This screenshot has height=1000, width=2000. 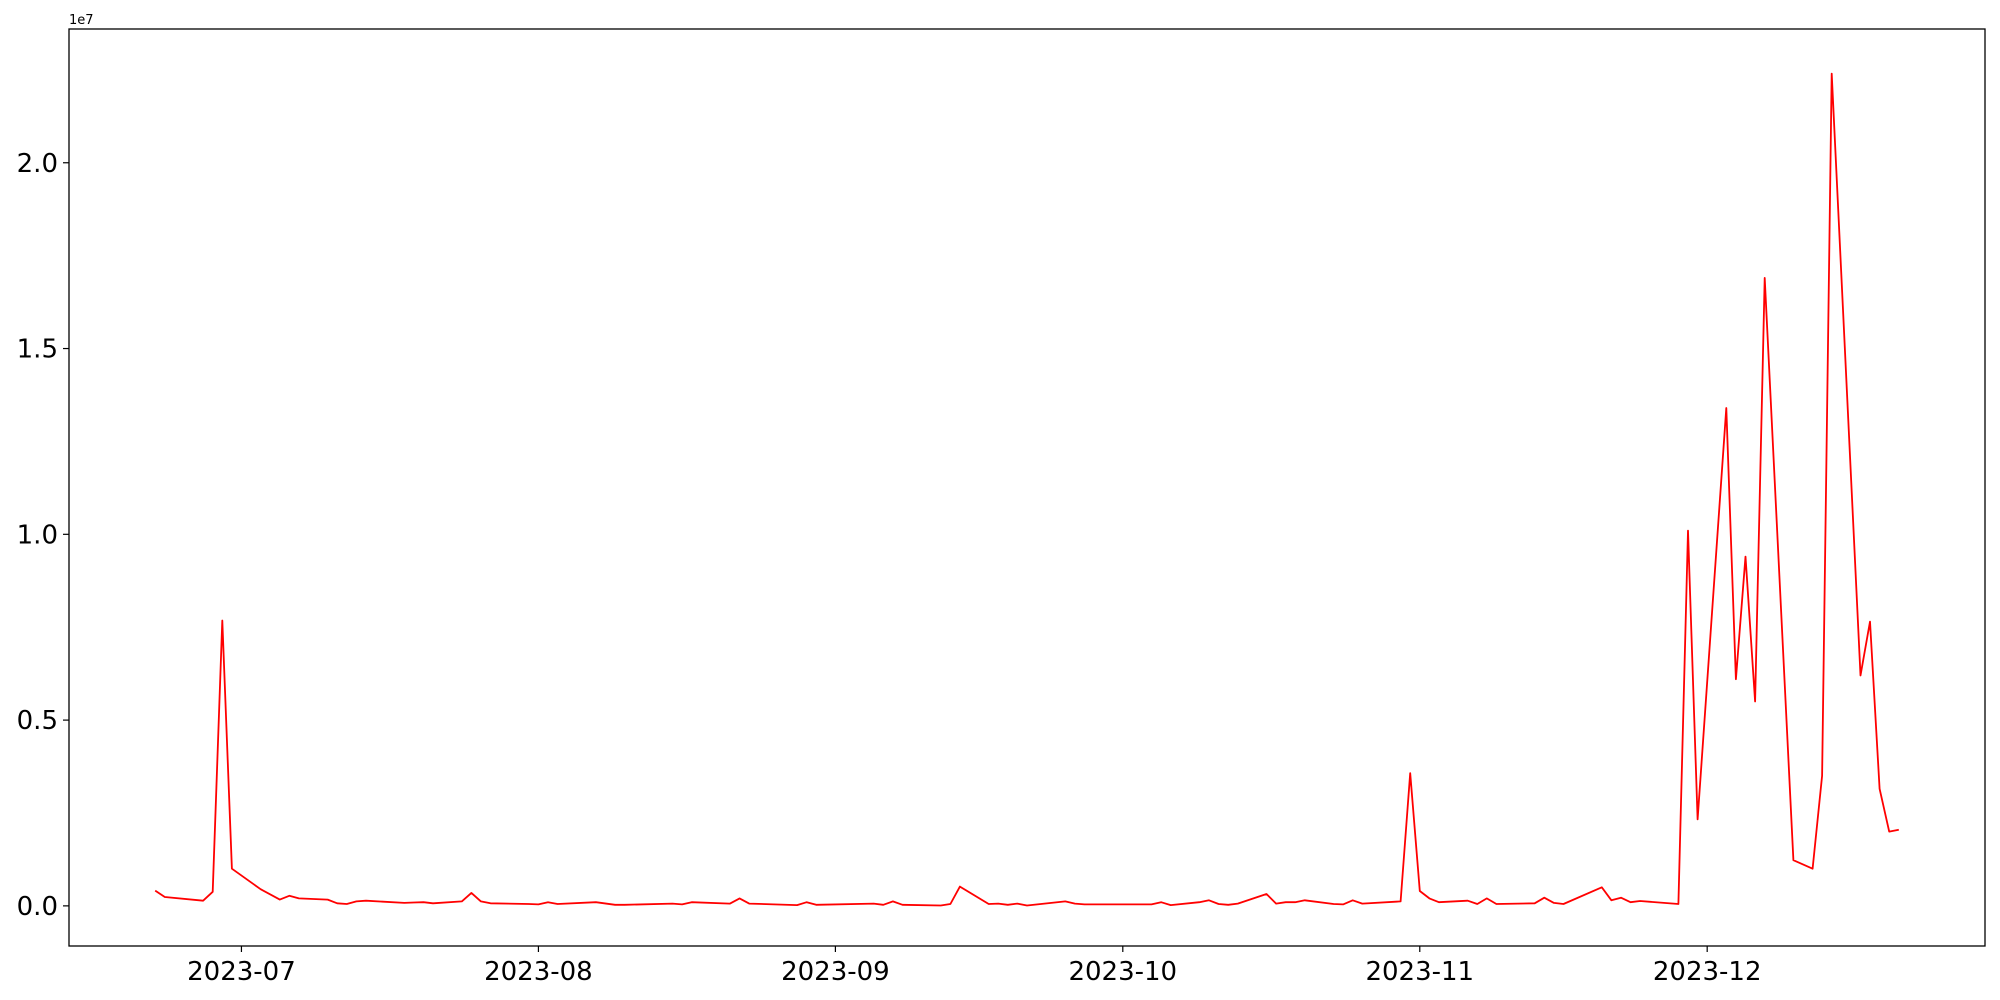 What do you see at coordinates (81, 20) in the screenshot?
I see `y-offset-label: 1e7` at bounding box center [81, 20].